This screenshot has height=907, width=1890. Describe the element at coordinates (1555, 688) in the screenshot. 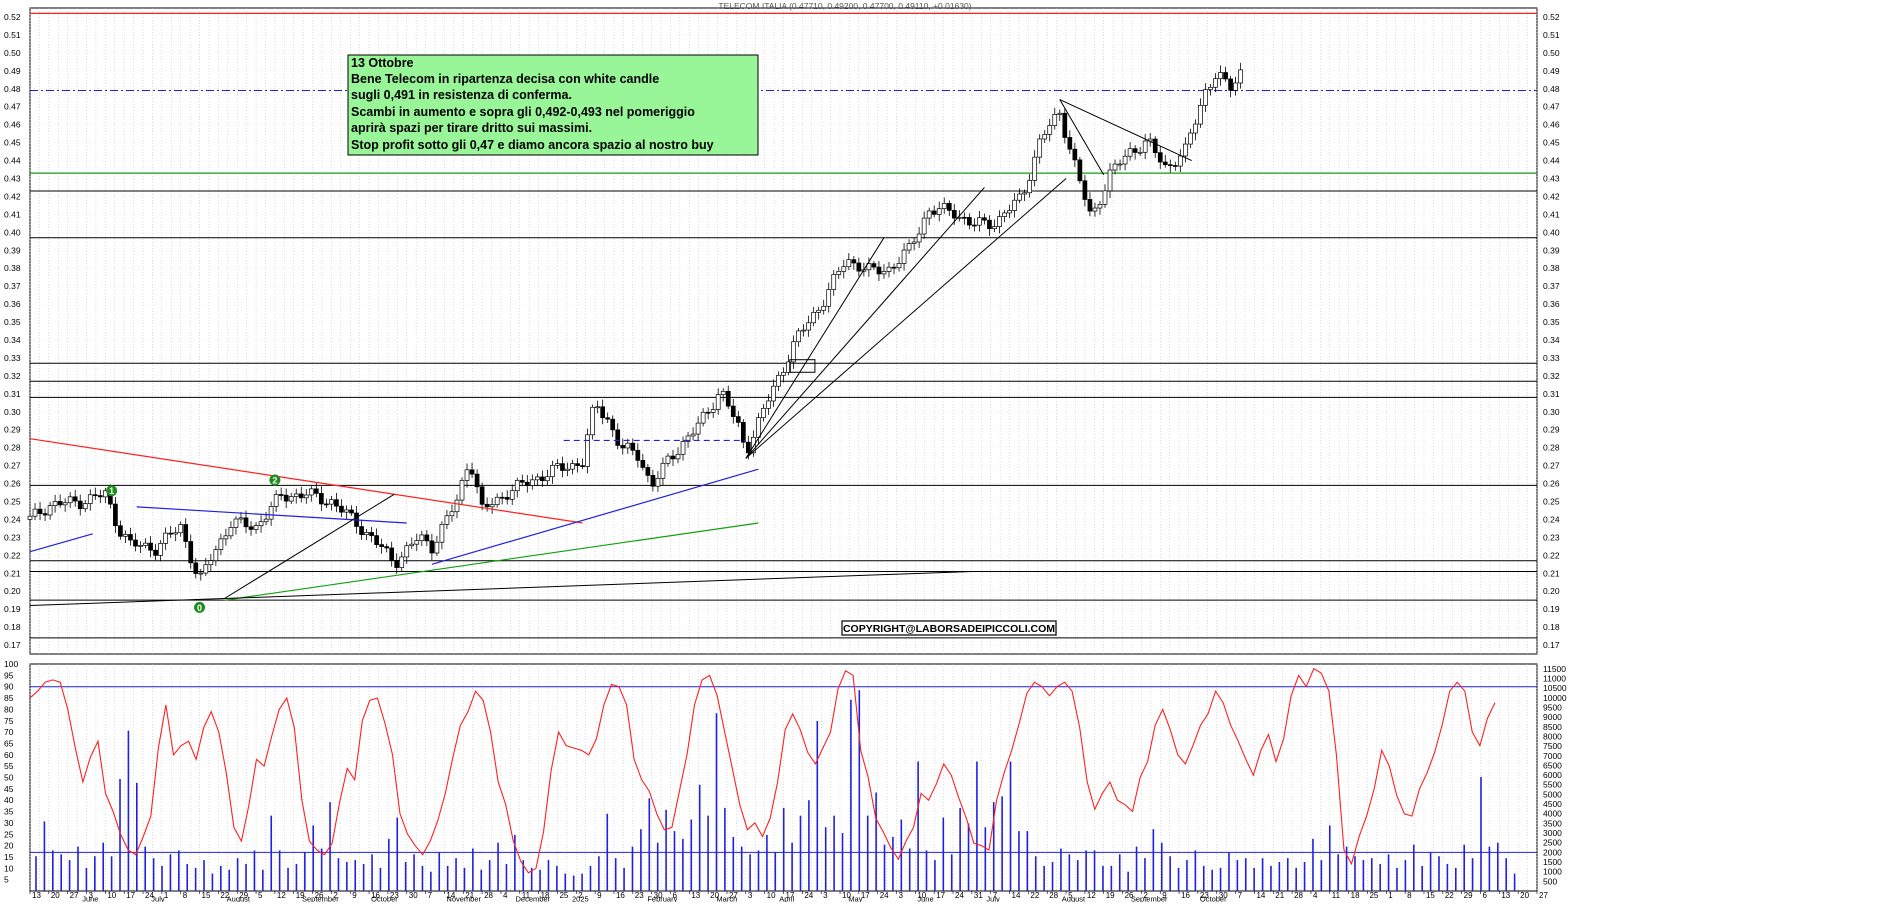

I see `volume-tick: 10500` at that location.